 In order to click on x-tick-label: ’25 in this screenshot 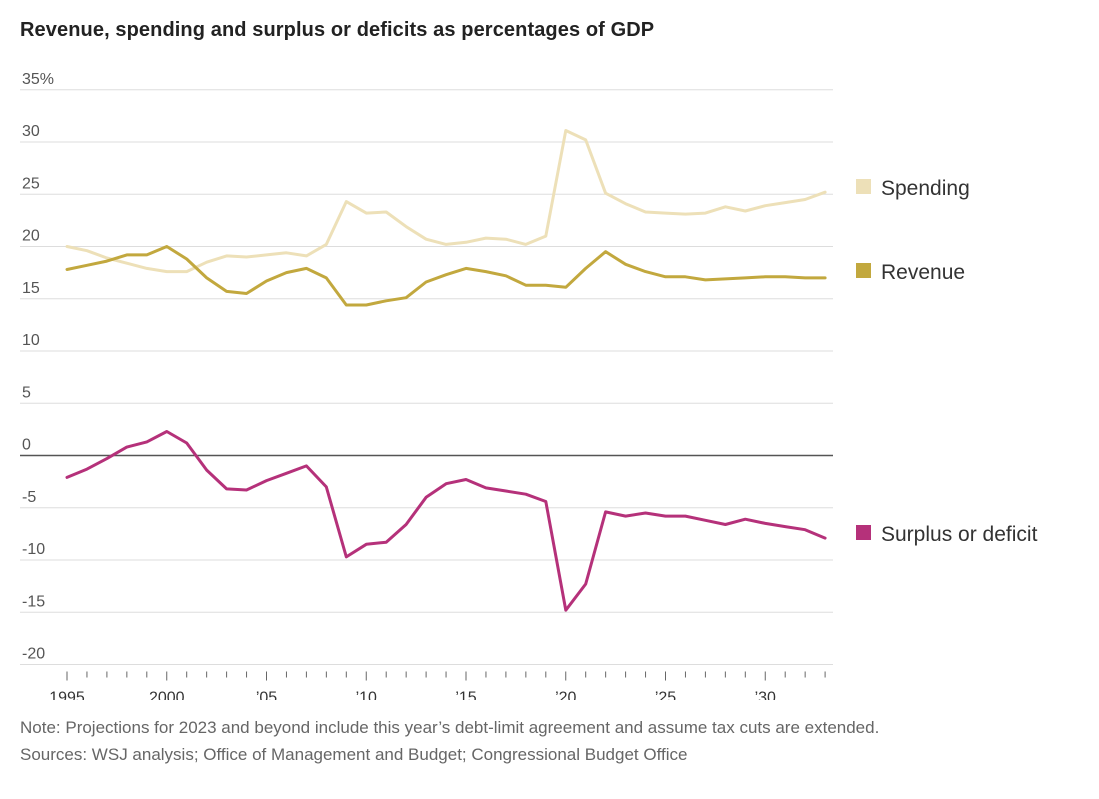, I will do `click(665, 695)`.